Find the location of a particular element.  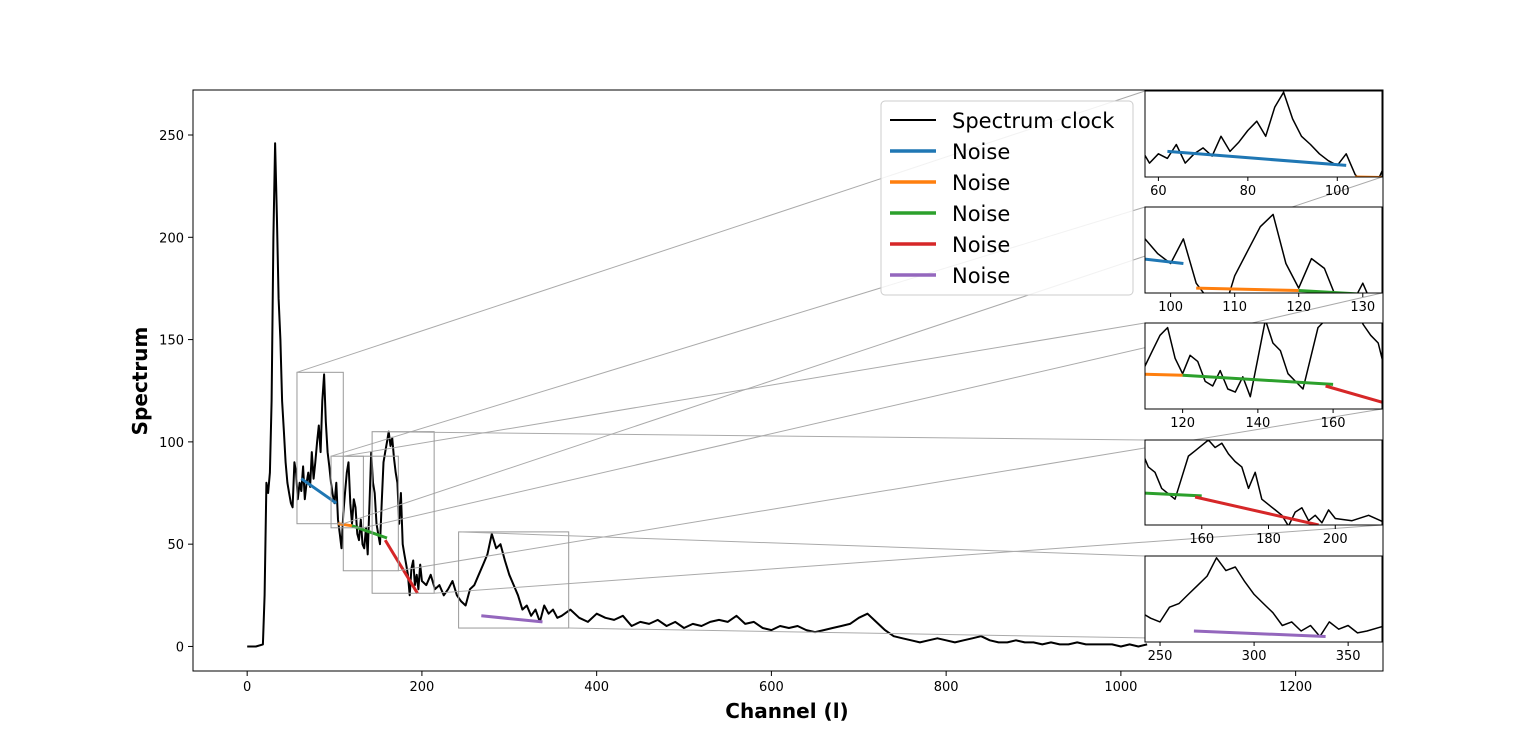

x-tick-label: 1200 is located at coordinates (1295, 687).